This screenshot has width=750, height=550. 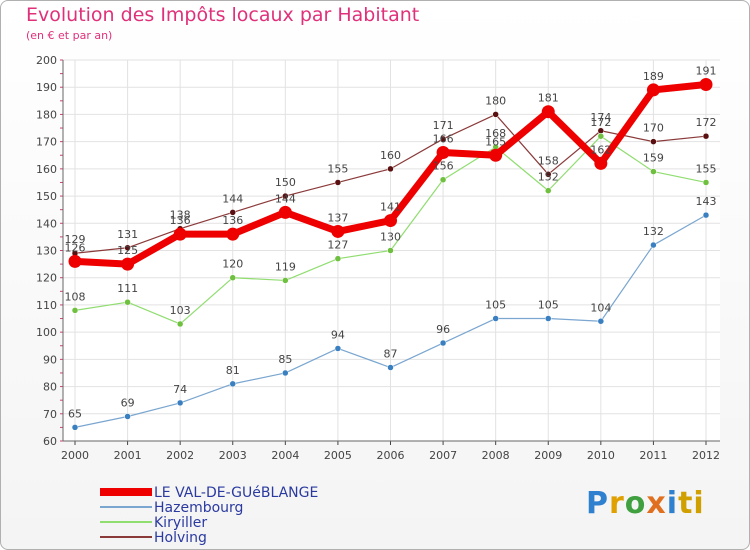 I want to click on x-tick-label: 2004, so click(x=285, y=455).